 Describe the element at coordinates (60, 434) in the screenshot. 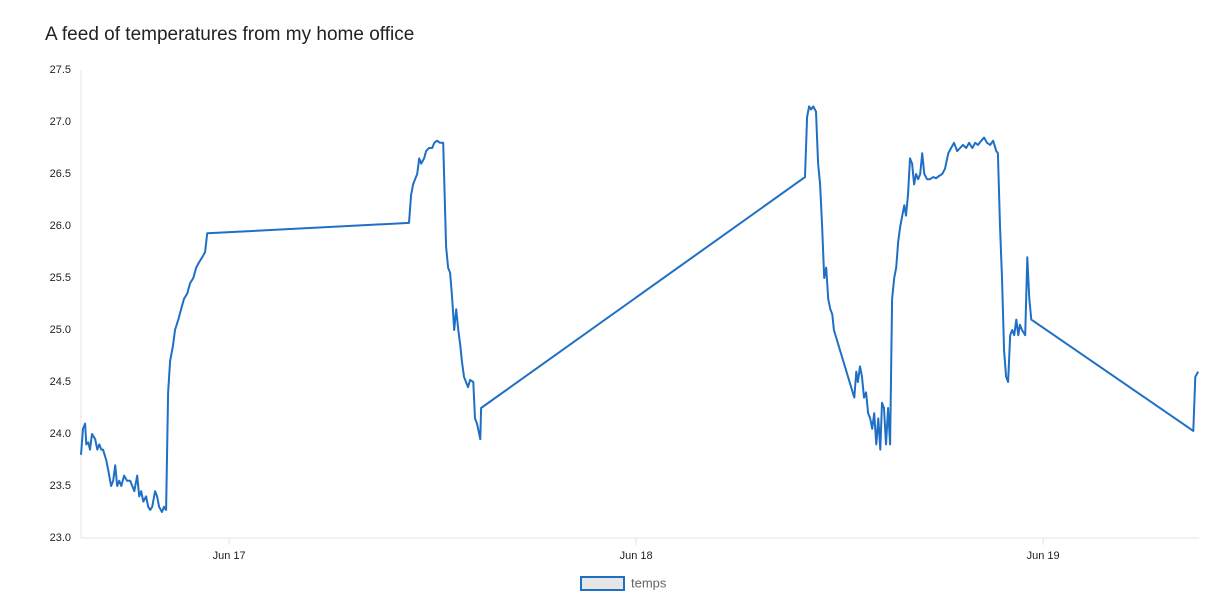

I see `y-tick-label: 24.0` at that location.